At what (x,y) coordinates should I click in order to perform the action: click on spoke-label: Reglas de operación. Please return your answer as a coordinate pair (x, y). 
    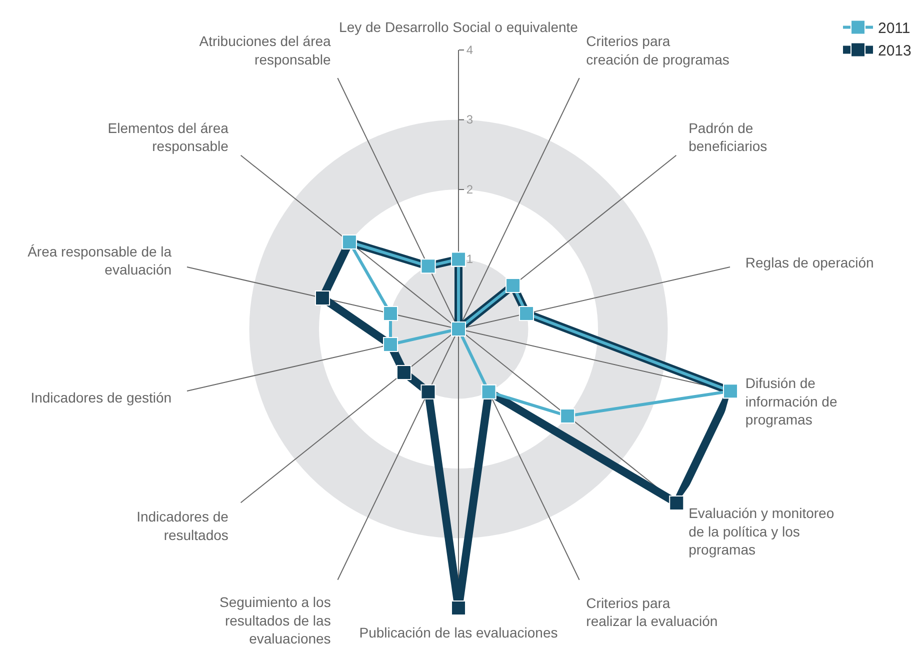
    Looking at the image, I should click on (809, 262).